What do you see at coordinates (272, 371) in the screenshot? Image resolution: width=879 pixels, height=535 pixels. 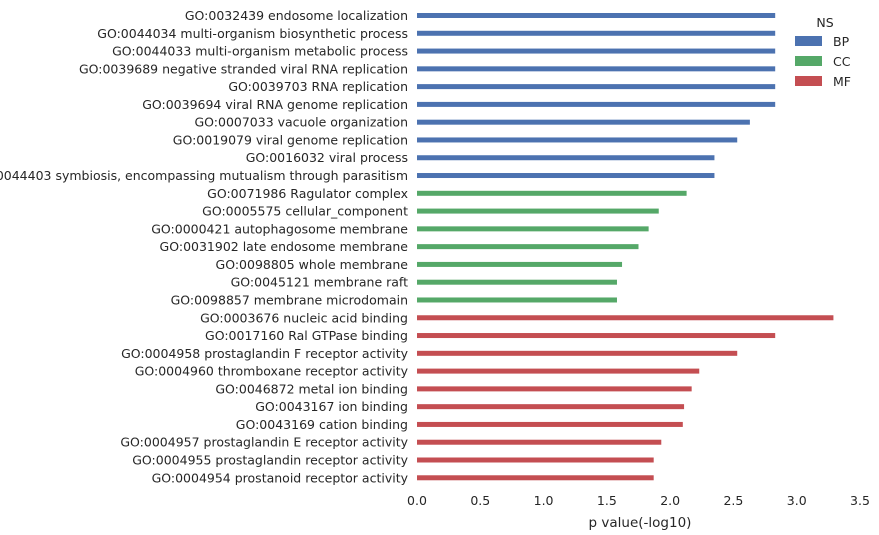 I see `category-label: GO:0004960 thromboxane receptor activity` at bounding box center [272, 371].